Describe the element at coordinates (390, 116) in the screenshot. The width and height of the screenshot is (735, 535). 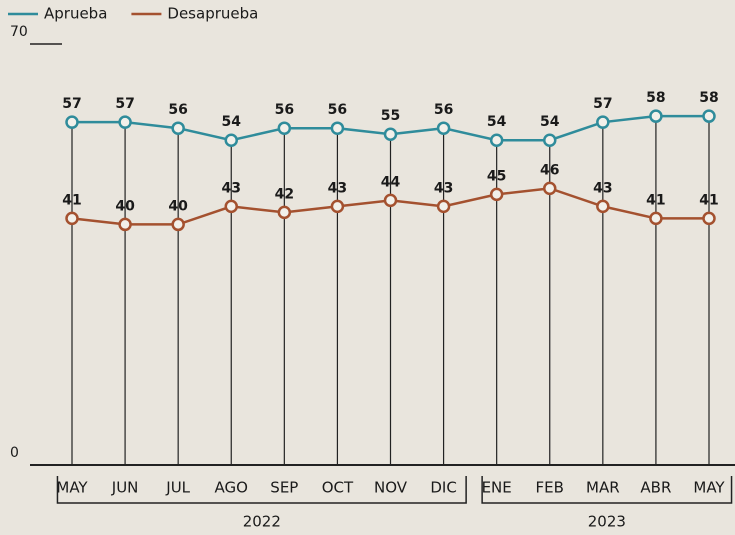
I see `data-label: 55` at that location.